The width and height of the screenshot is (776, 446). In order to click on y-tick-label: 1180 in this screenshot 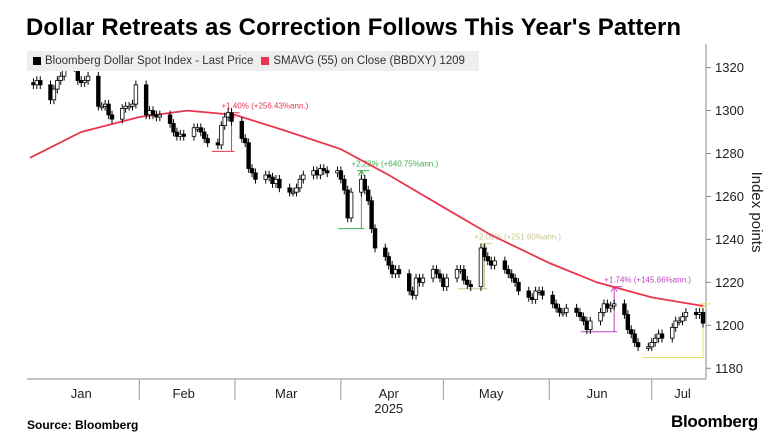, I will do `click(729, 368)`.